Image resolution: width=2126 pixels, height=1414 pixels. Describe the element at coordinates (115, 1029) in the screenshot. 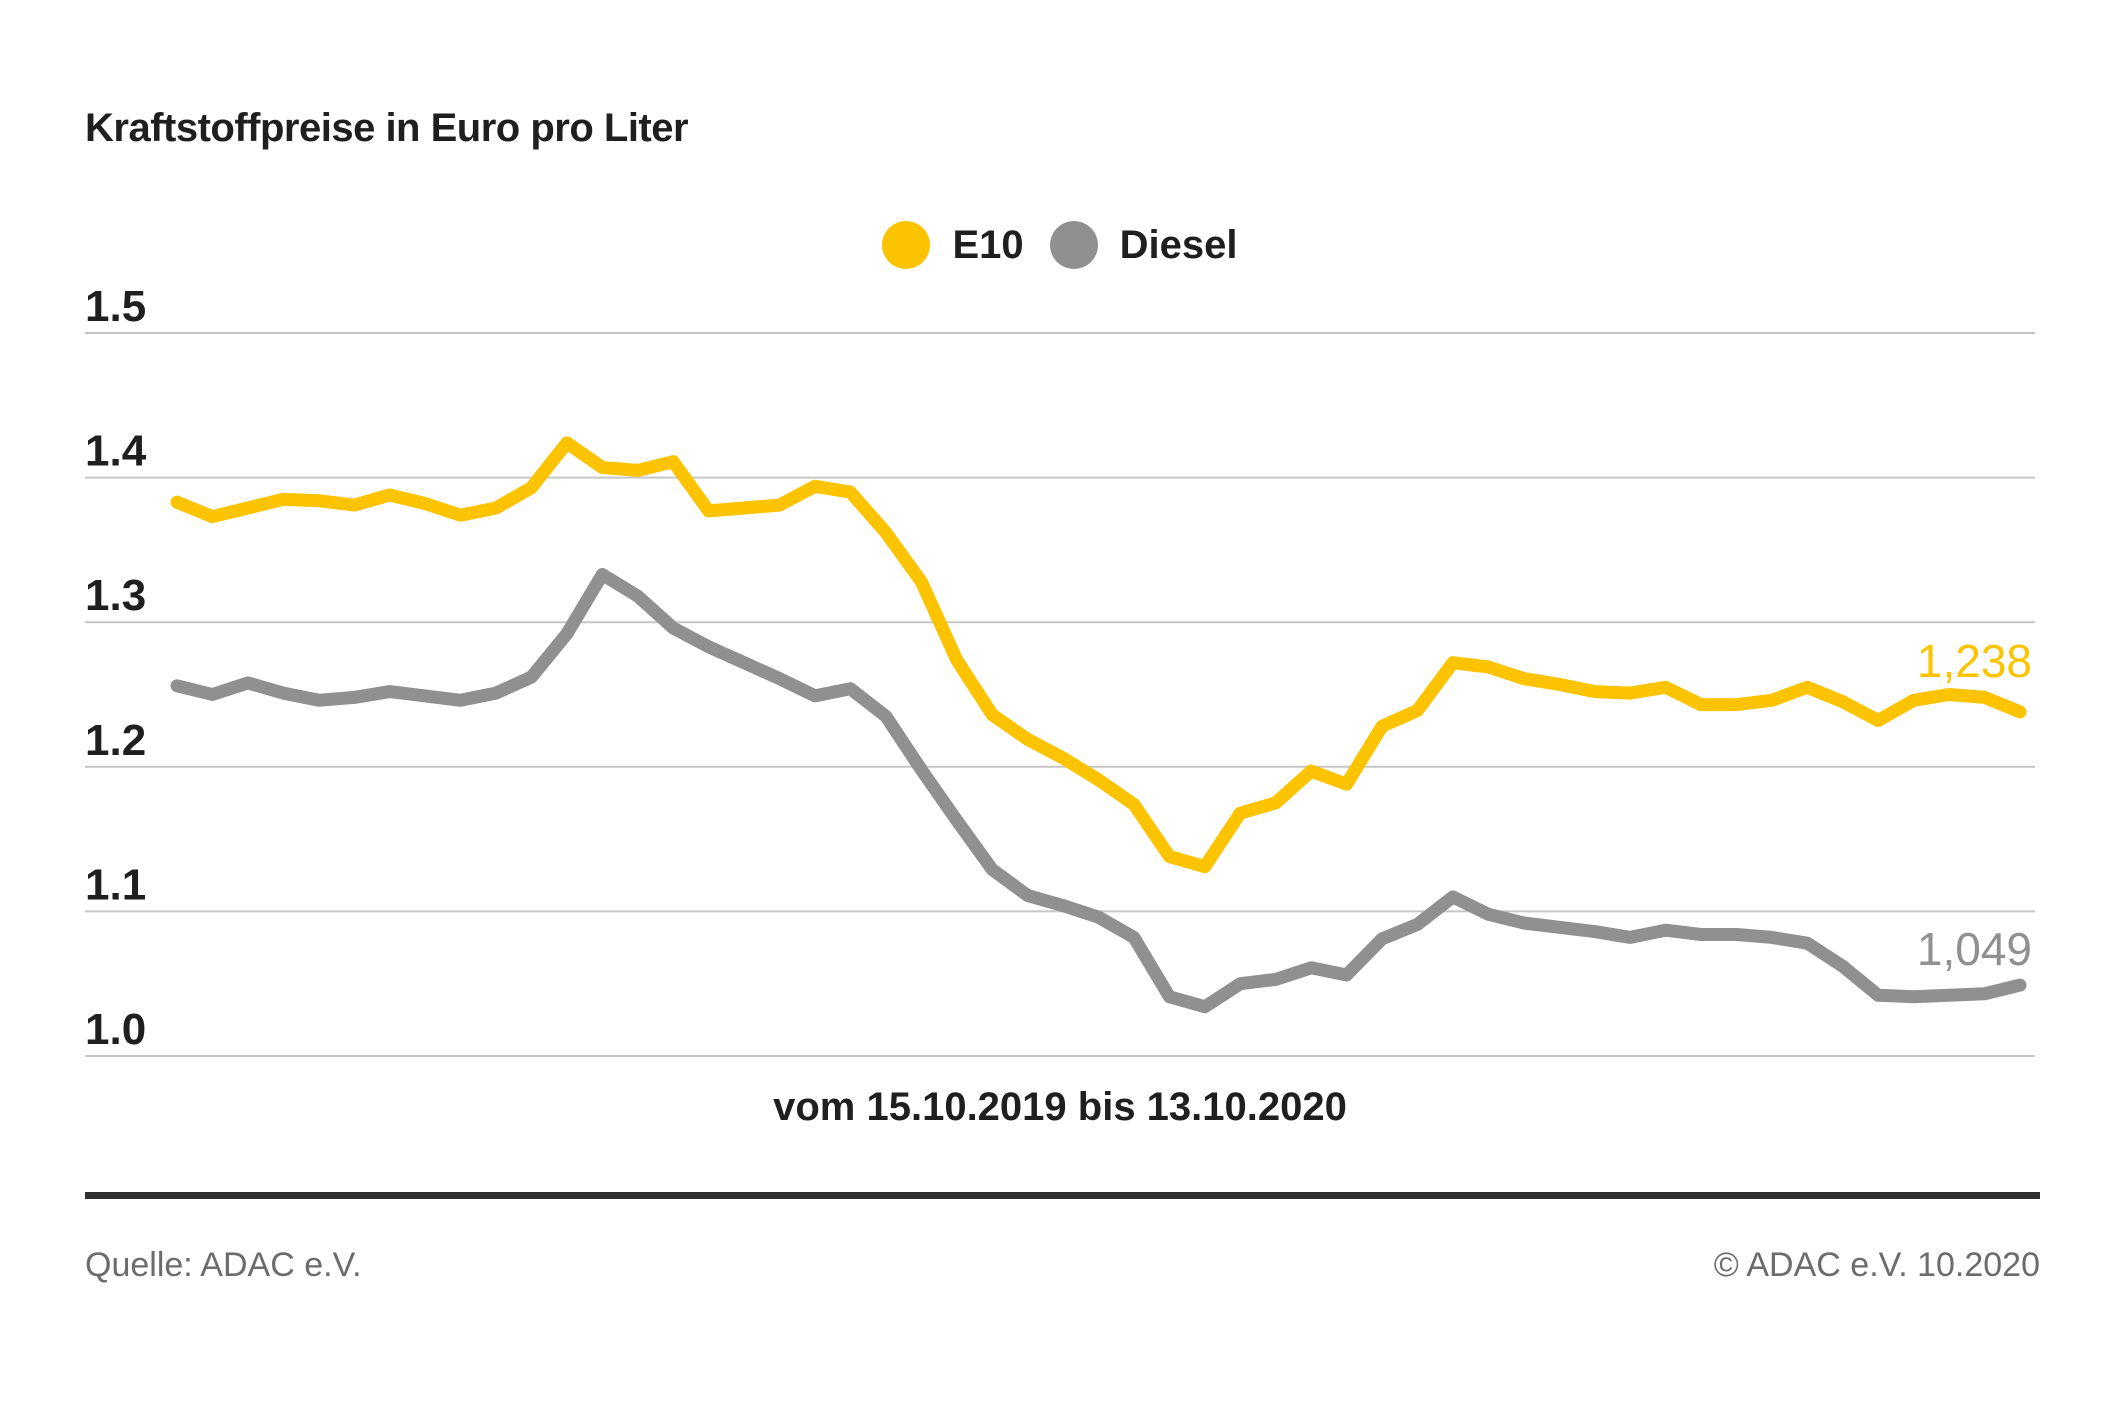

I see `y-tick-label-1.0: 1.0` at that location.